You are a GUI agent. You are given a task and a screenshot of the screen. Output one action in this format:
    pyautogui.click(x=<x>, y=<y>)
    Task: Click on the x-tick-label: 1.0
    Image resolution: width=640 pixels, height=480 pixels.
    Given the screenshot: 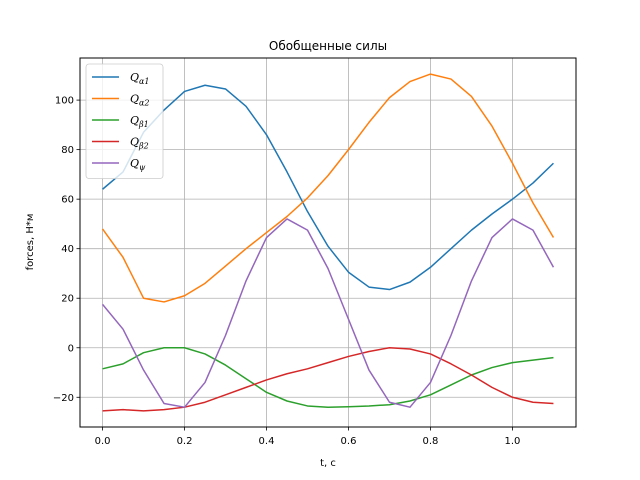 What is the action you would take?
    pyautogui.click(x=513, y=441)
    